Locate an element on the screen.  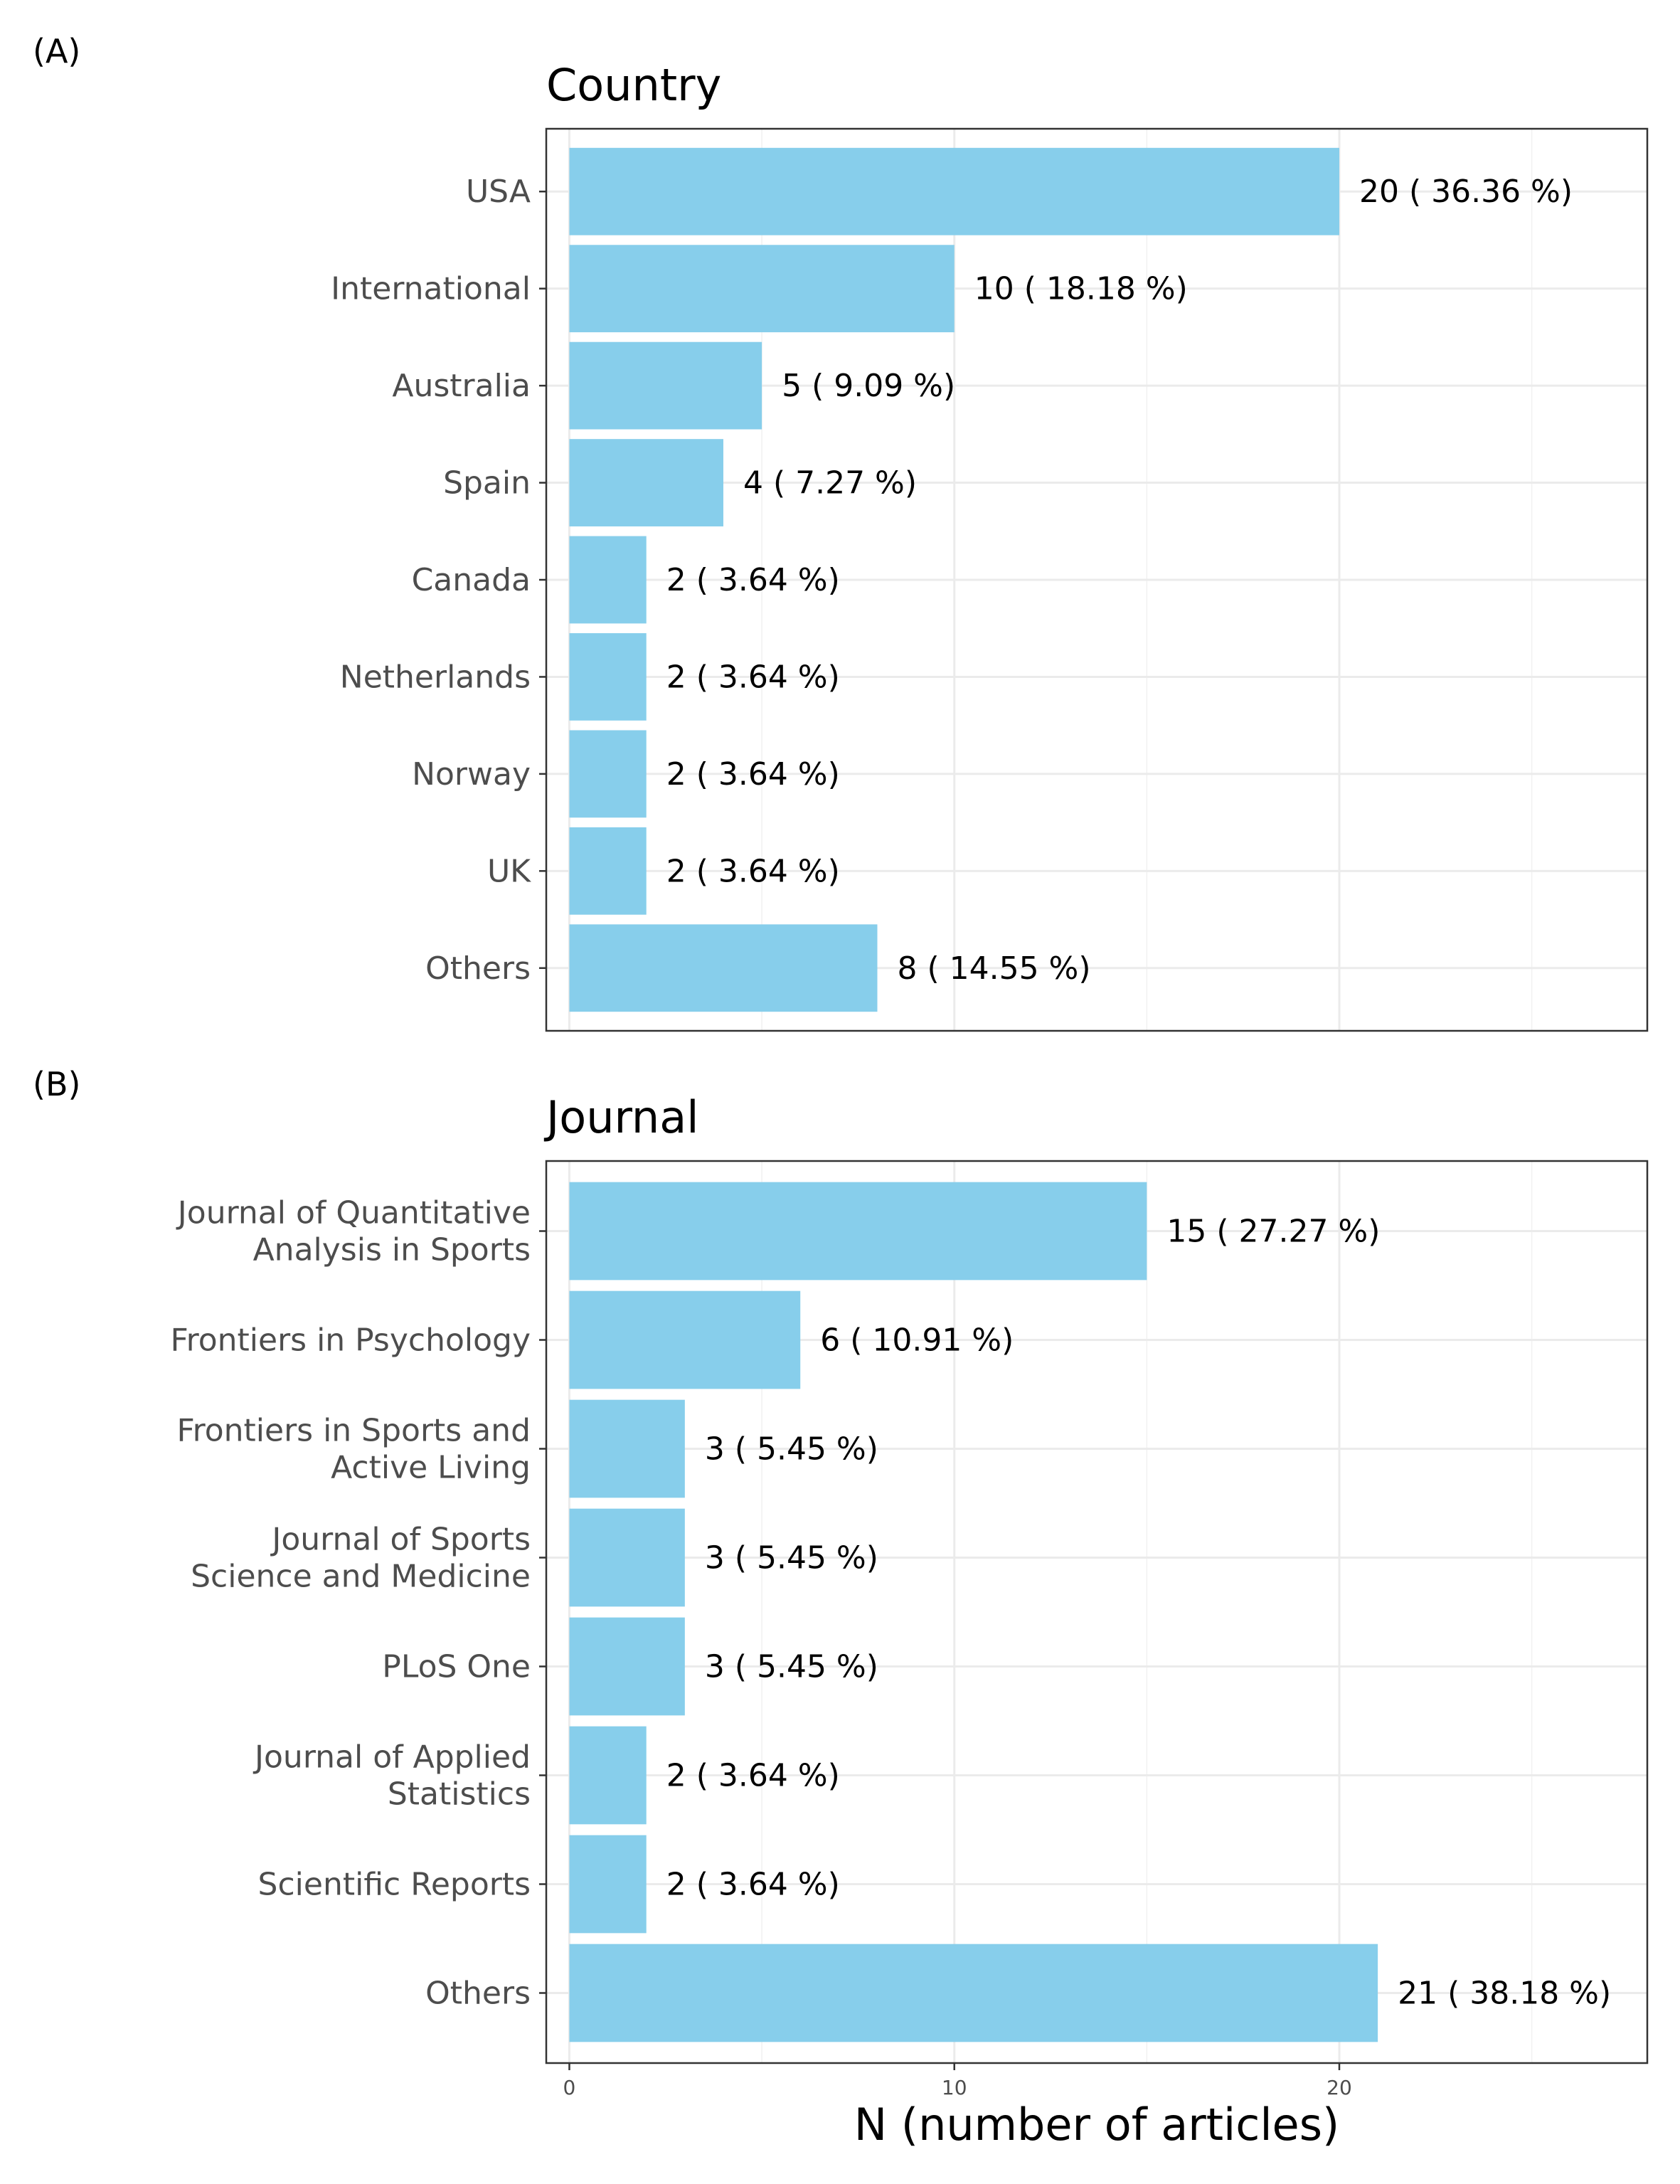
x-tick-label: 0 is located at coordinates (569, 2087).